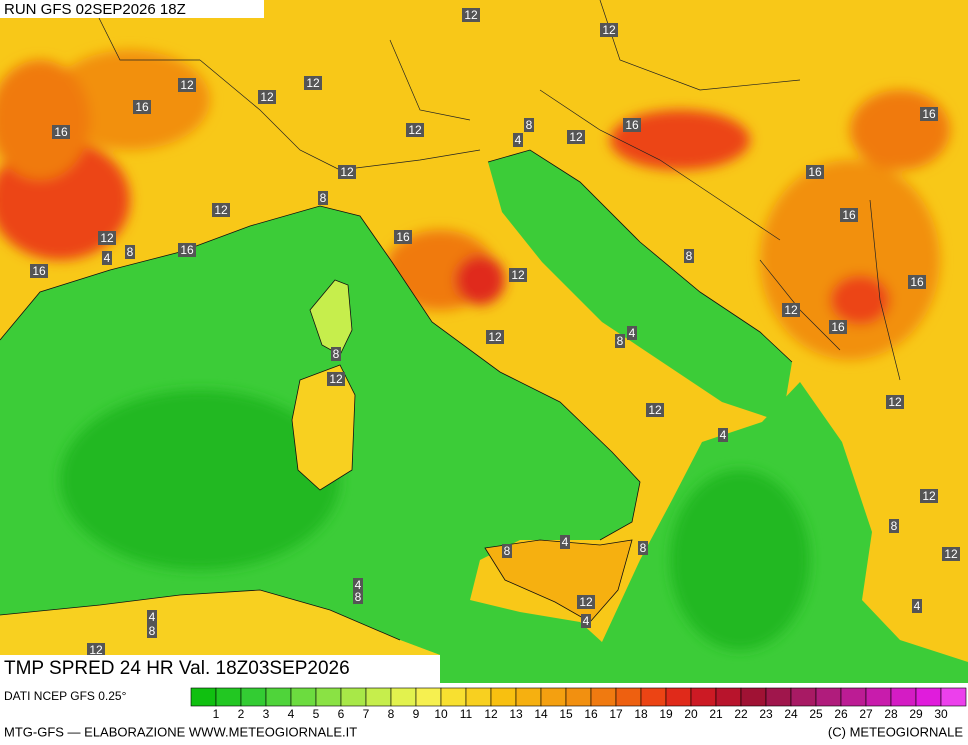  I want to click on corsica, so click(331, 317).